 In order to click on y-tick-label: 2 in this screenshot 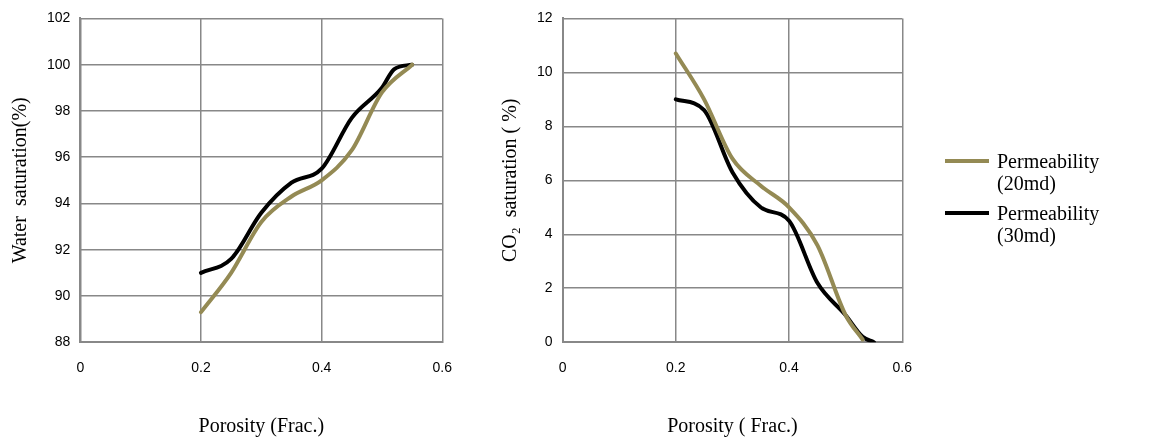, I will do `click(548, 287)`.